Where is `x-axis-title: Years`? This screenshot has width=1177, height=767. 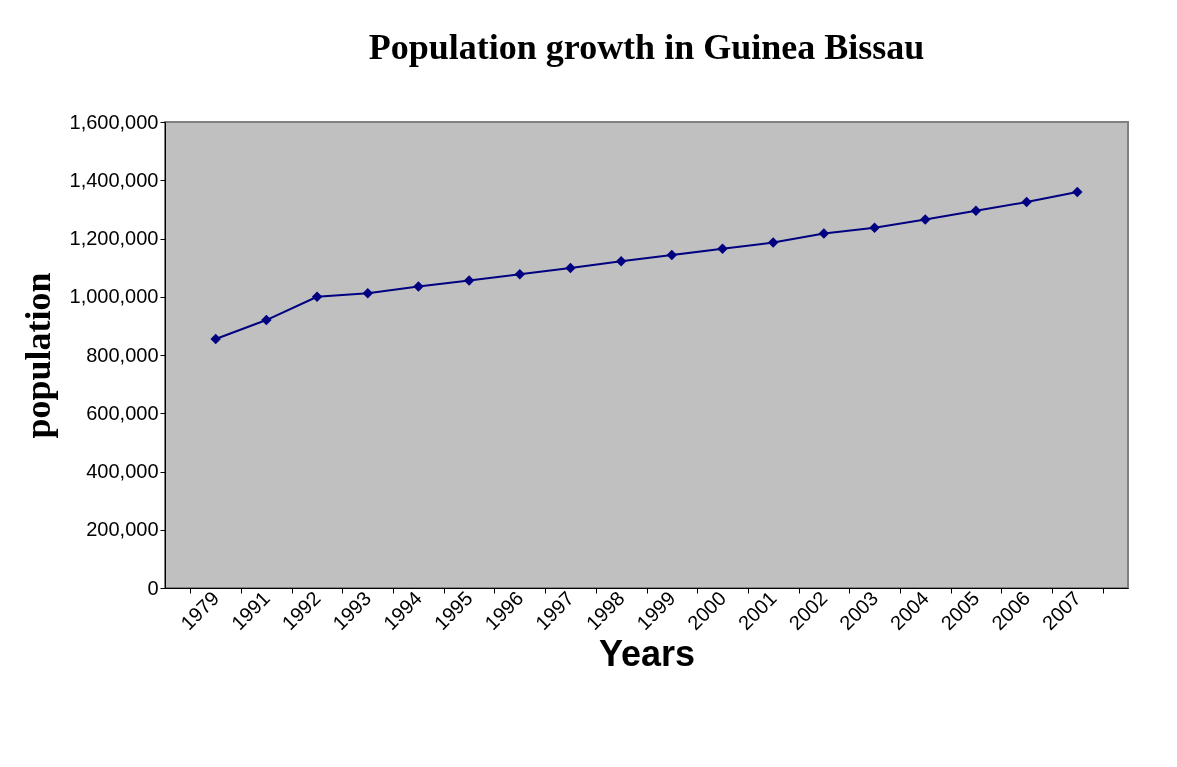
x-axis-title: Years is located at coordinates (647, 654).